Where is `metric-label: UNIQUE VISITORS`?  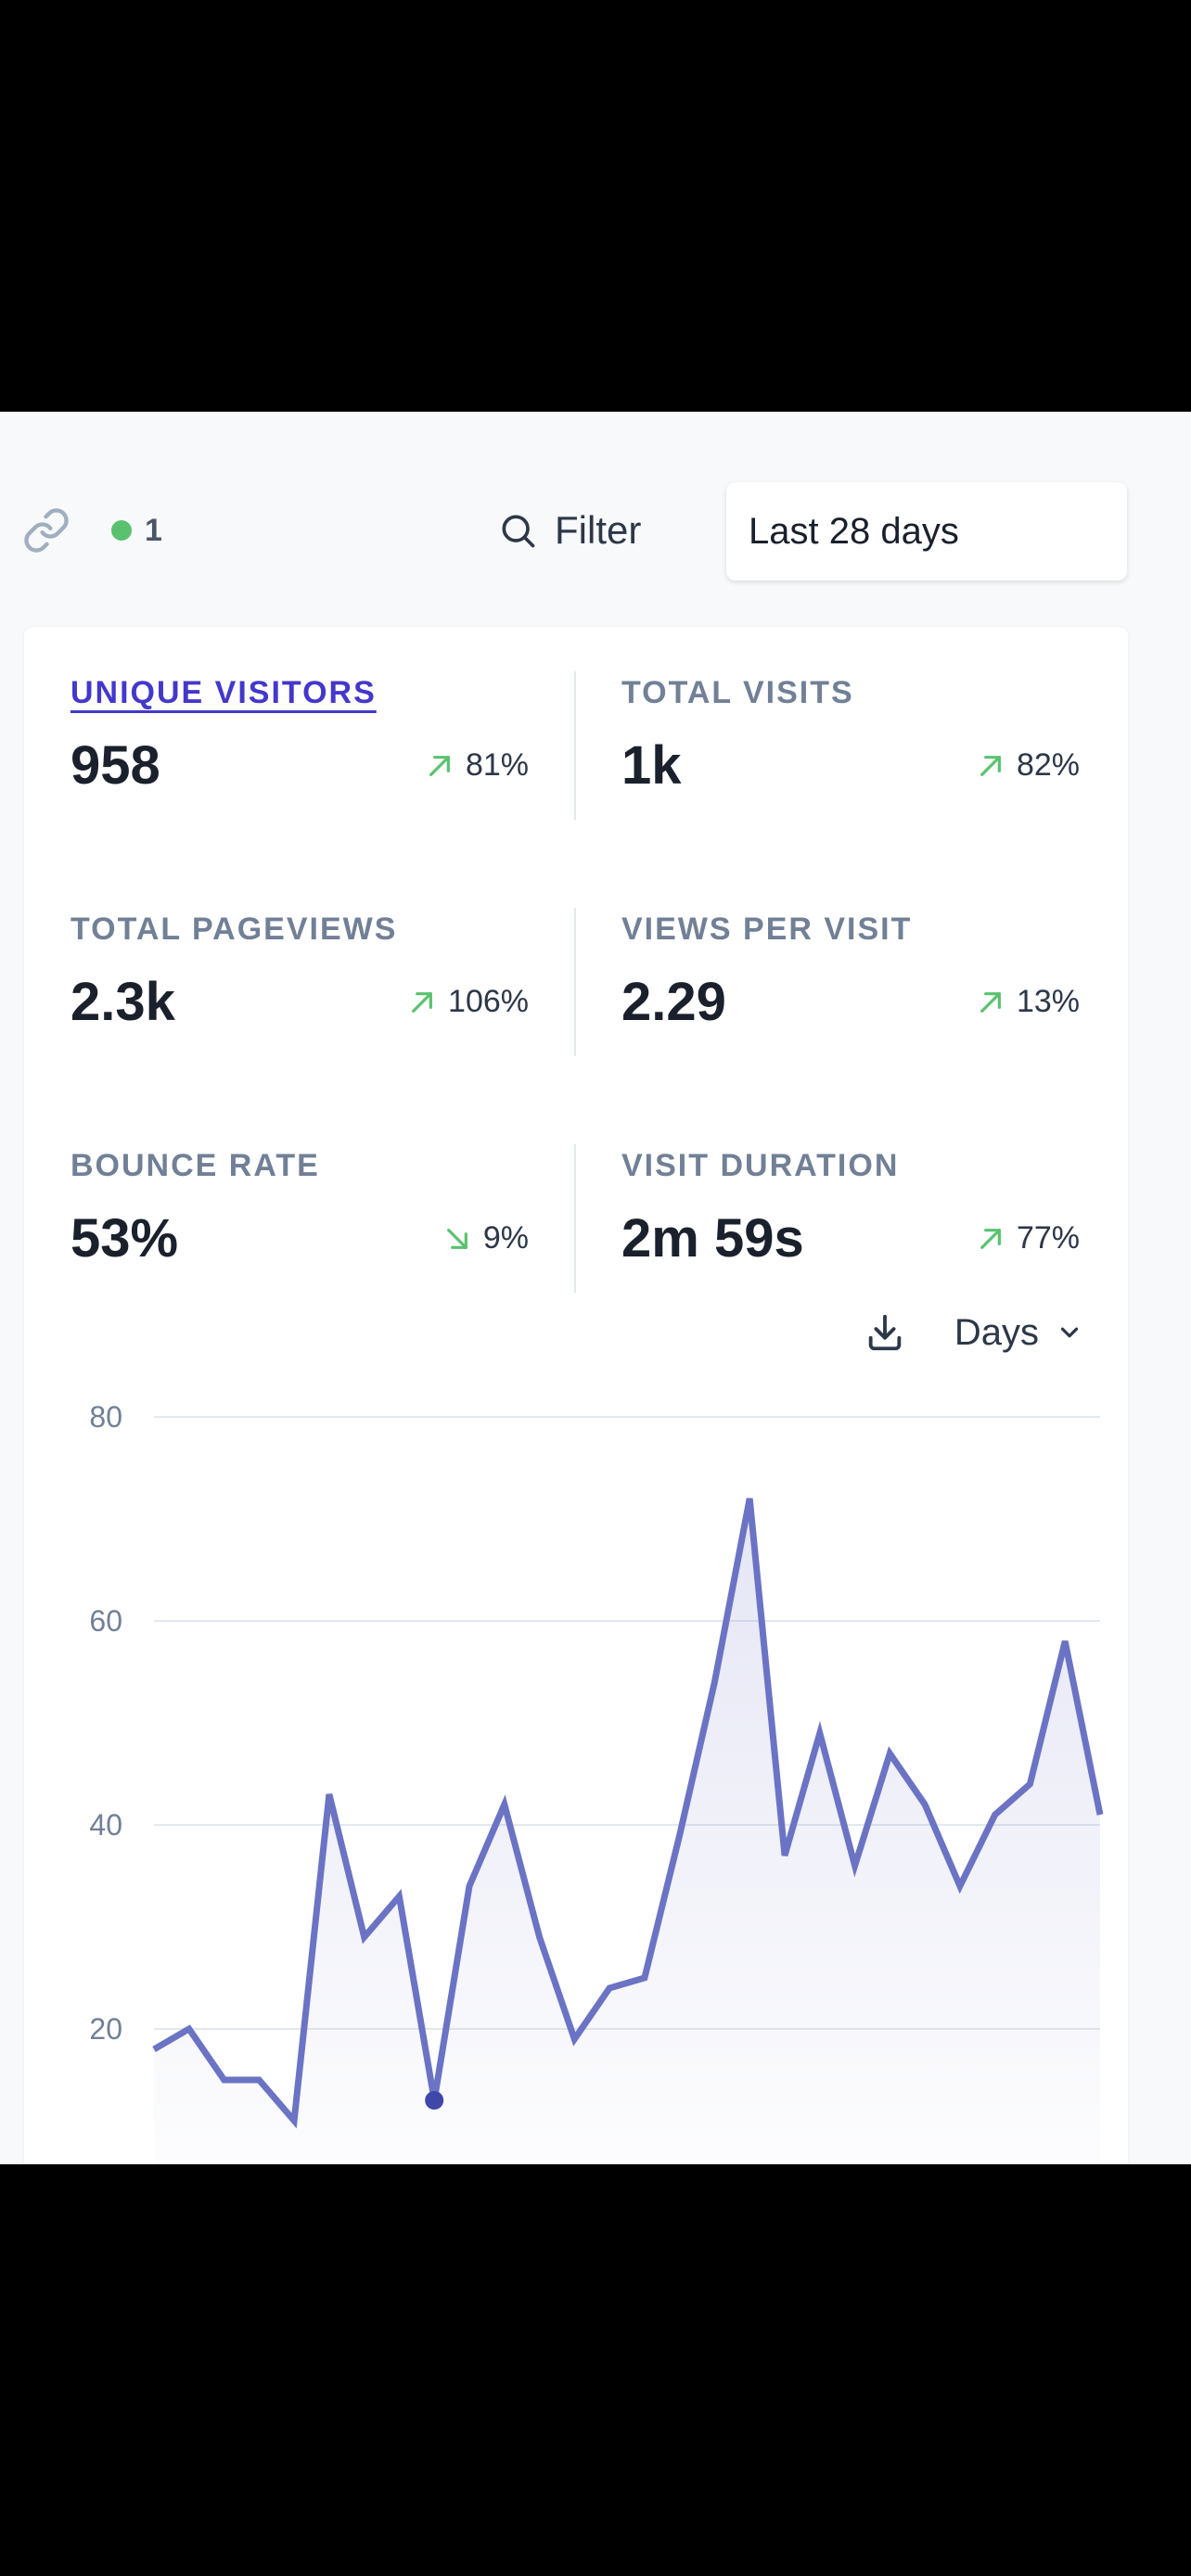
metric-label: UNIQUE VISITORS is located at coordinates (223, 692).